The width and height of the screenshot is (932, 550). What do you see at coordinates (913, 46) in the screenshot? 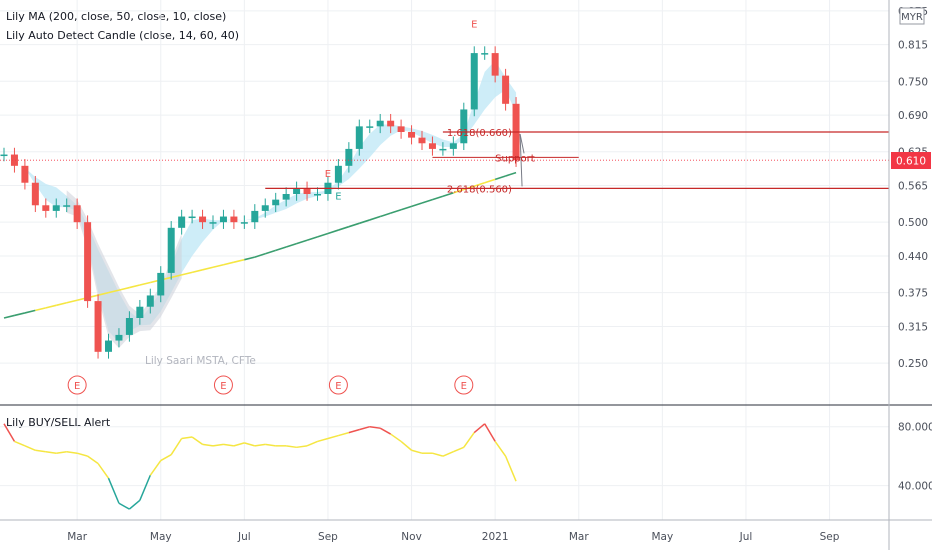
I see `y-tick-label: 0.815` at bounding box center [913, 46].